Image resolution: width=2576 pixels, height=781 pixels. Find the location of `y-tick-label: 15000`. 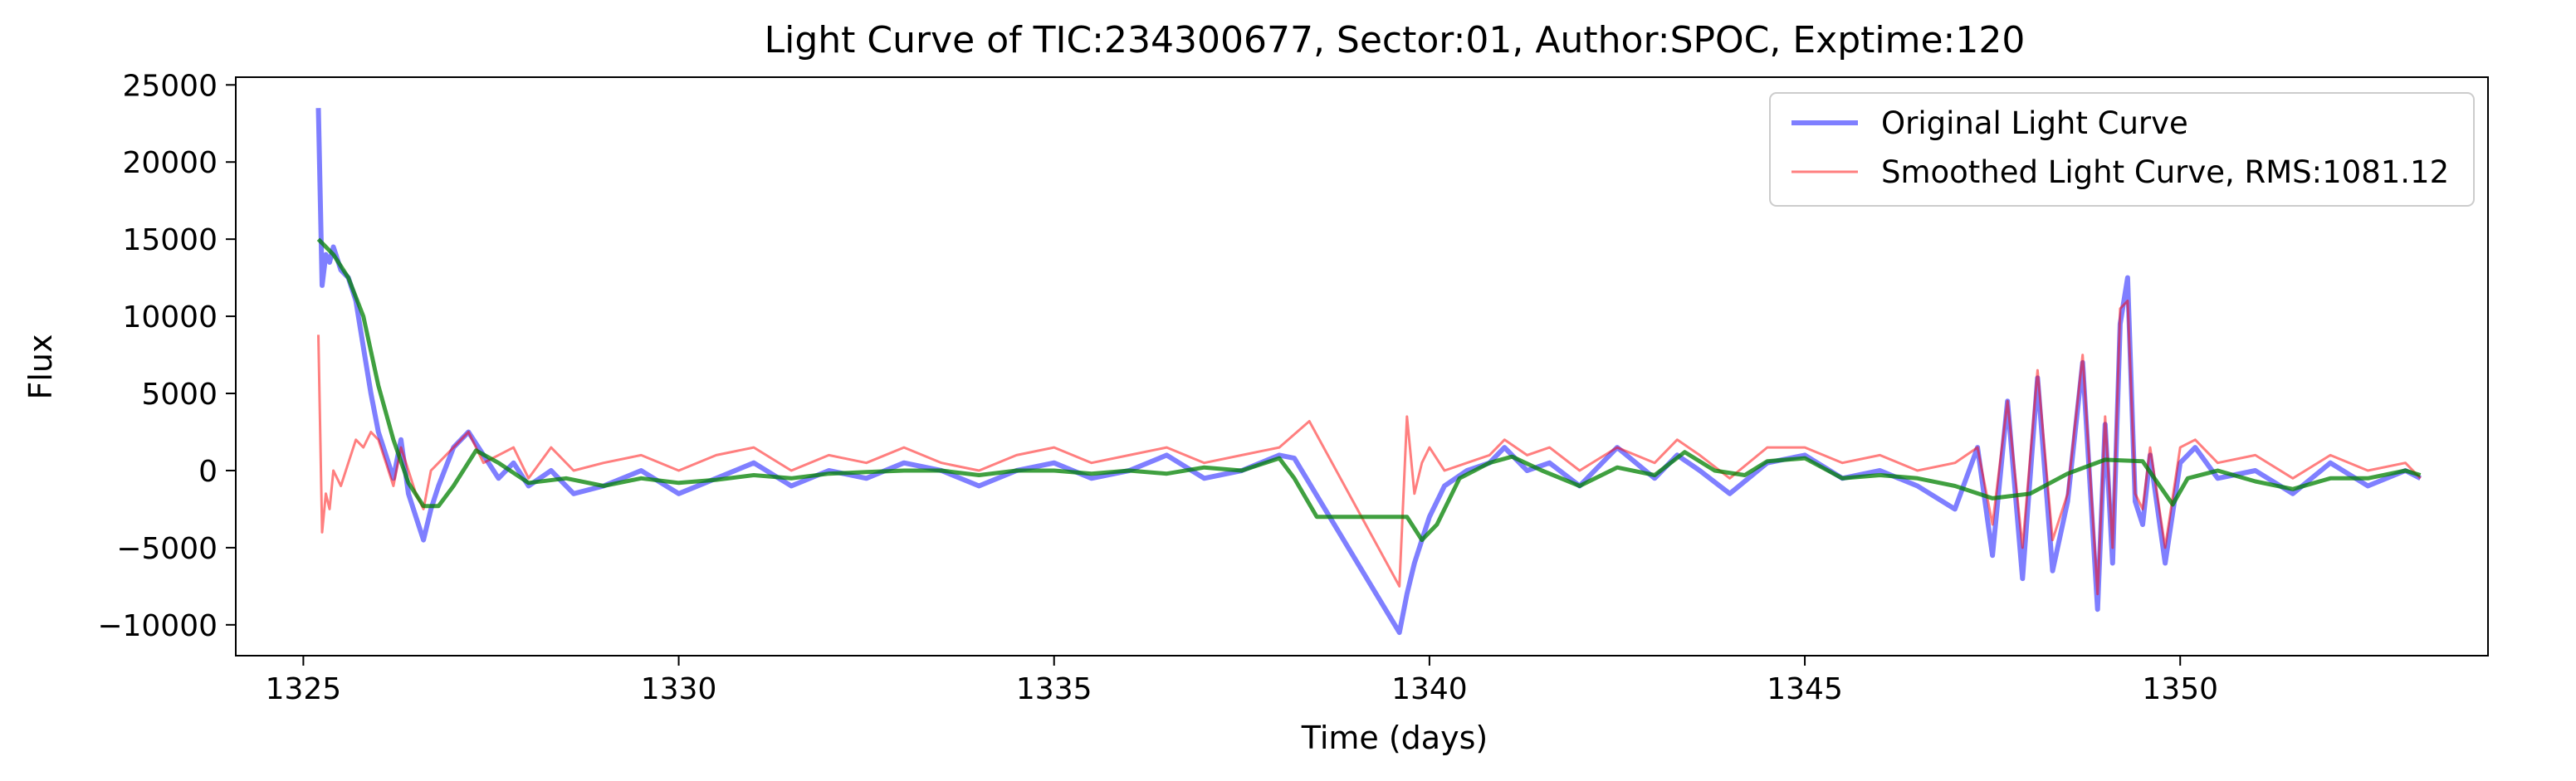

y-tick-label: 15000 is located at coordinates (170, 240).